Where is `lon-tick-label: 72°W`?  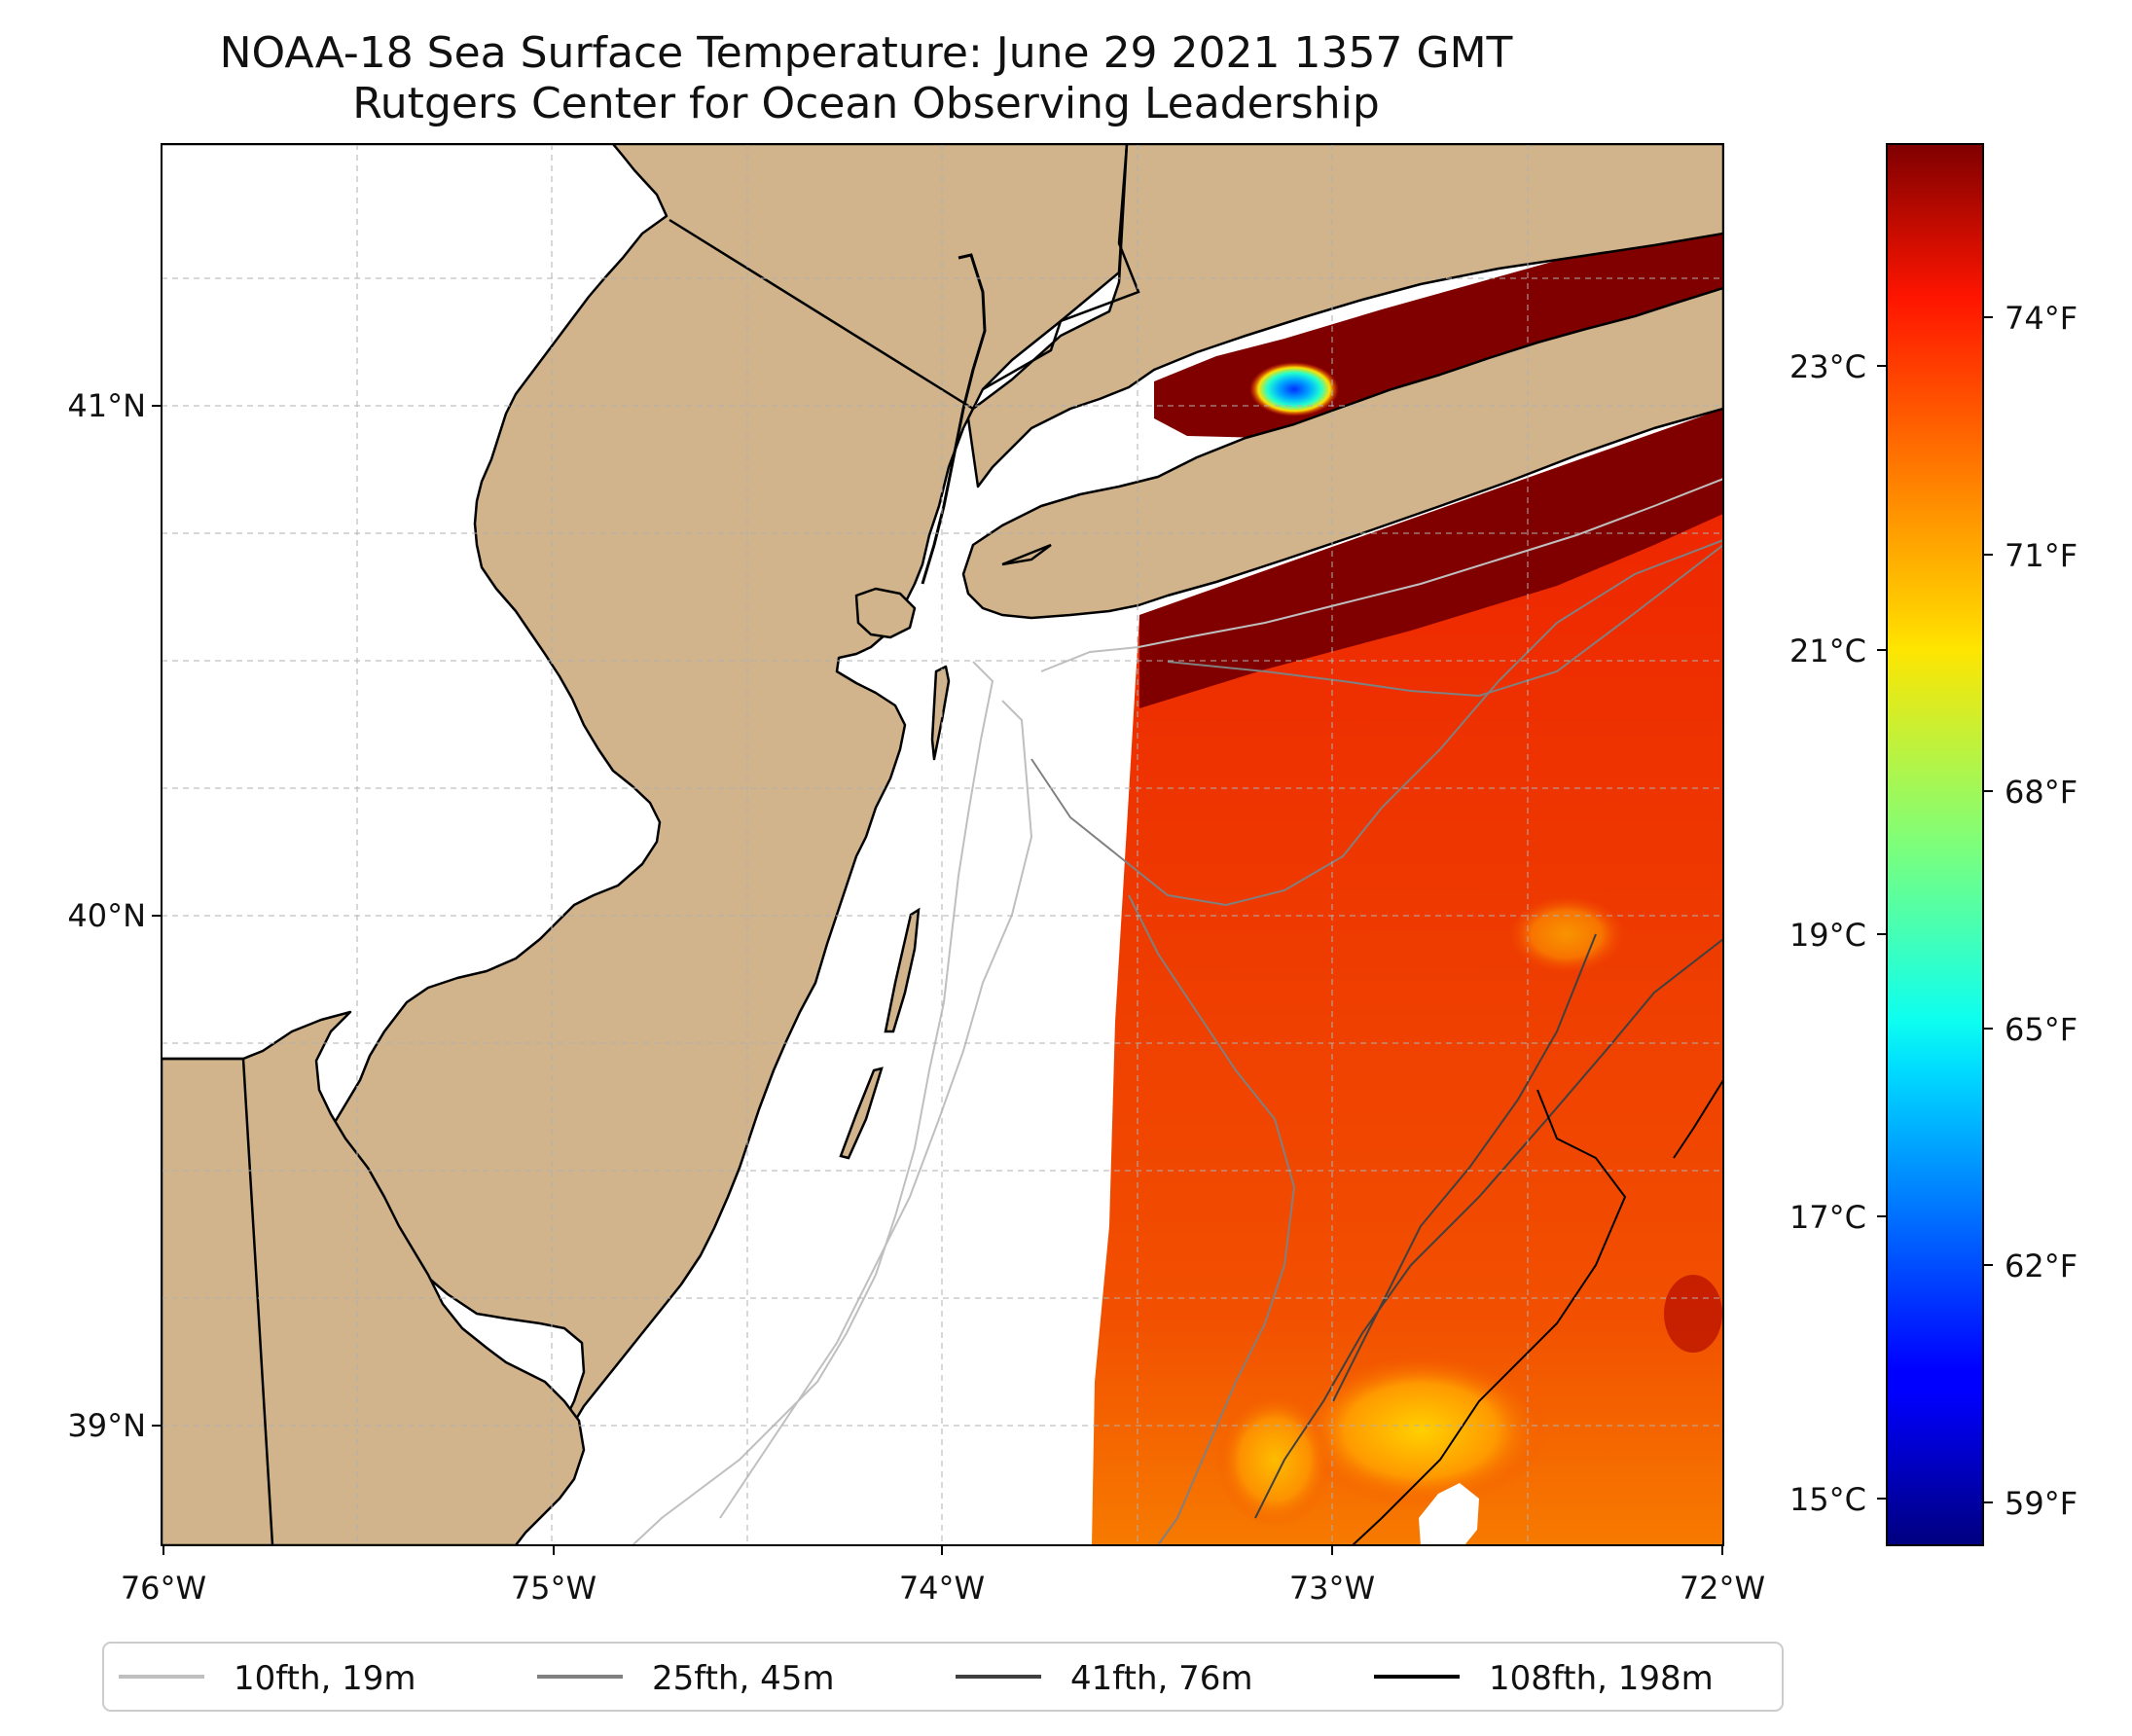
lon-tick-label: 72°W is located at coordinates (1723, 1589).